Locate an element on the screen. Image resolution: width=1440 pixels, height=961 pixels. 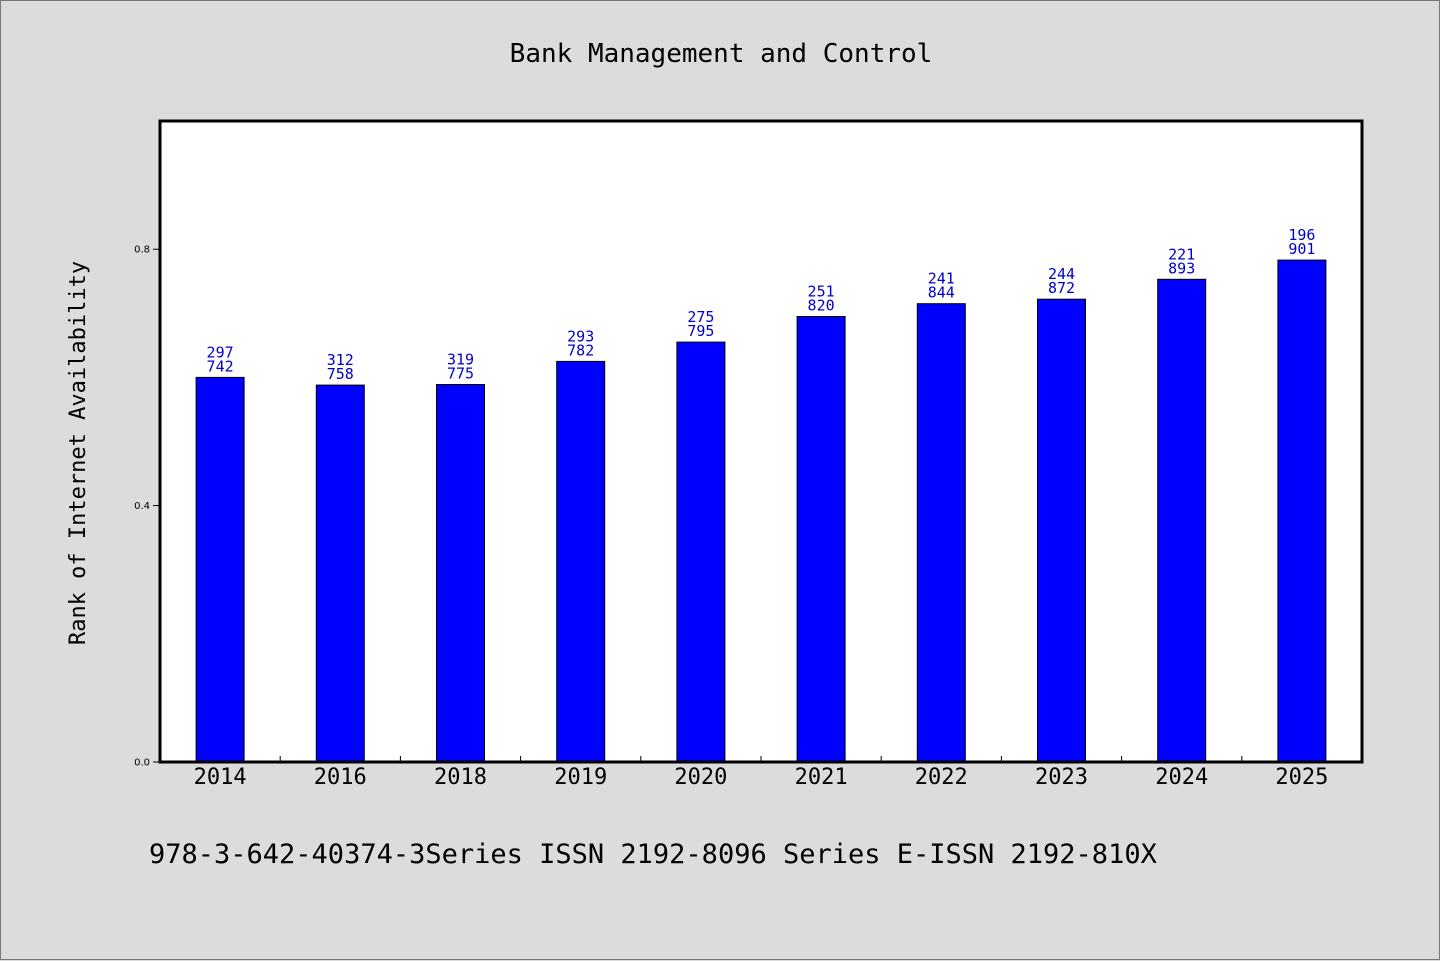
data-label-2022-1: 241 is located at coordinates (941, 279).